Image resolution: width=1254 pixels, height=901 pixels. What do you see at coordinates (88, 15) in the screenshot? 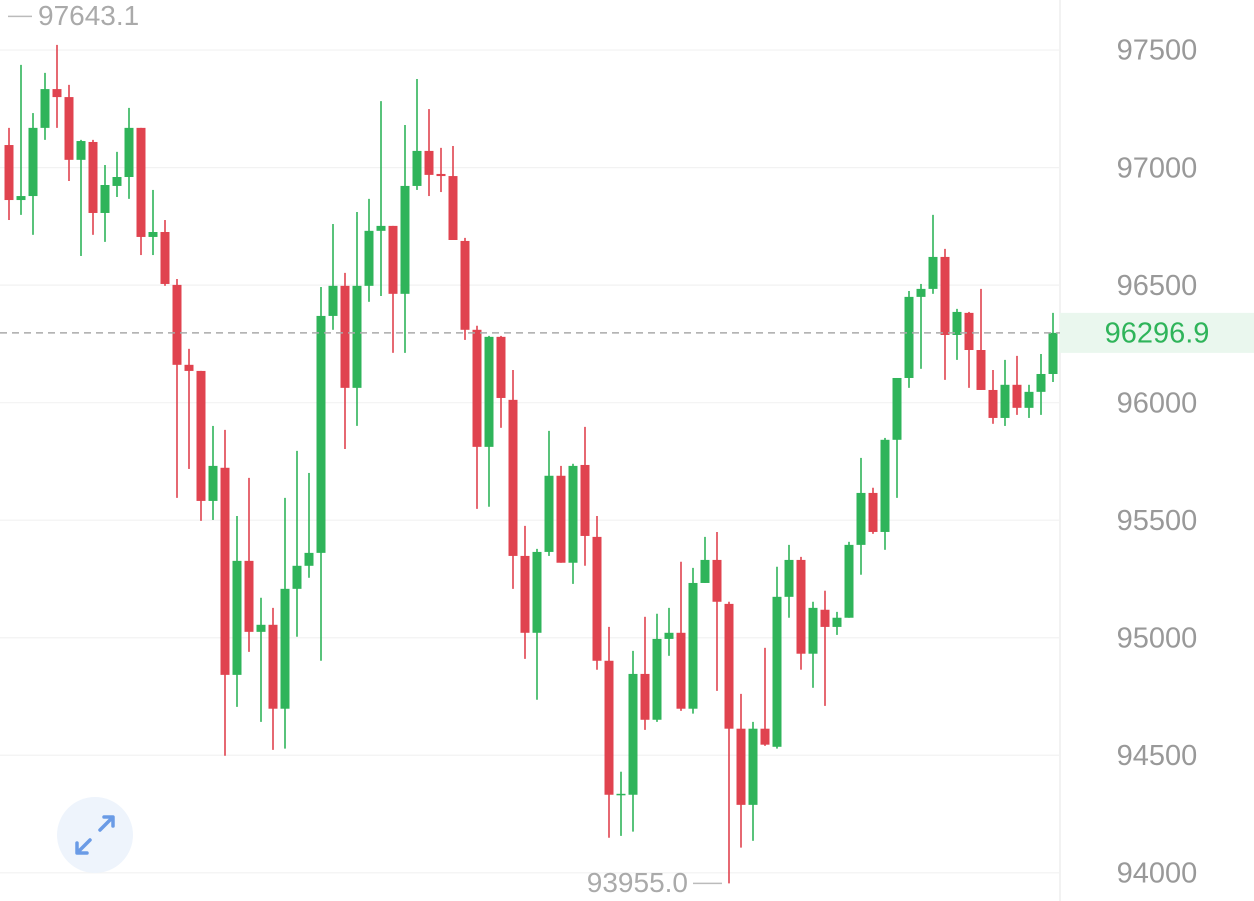
I see `max-price-label: 97643.1` at bounding box center [88, 15].